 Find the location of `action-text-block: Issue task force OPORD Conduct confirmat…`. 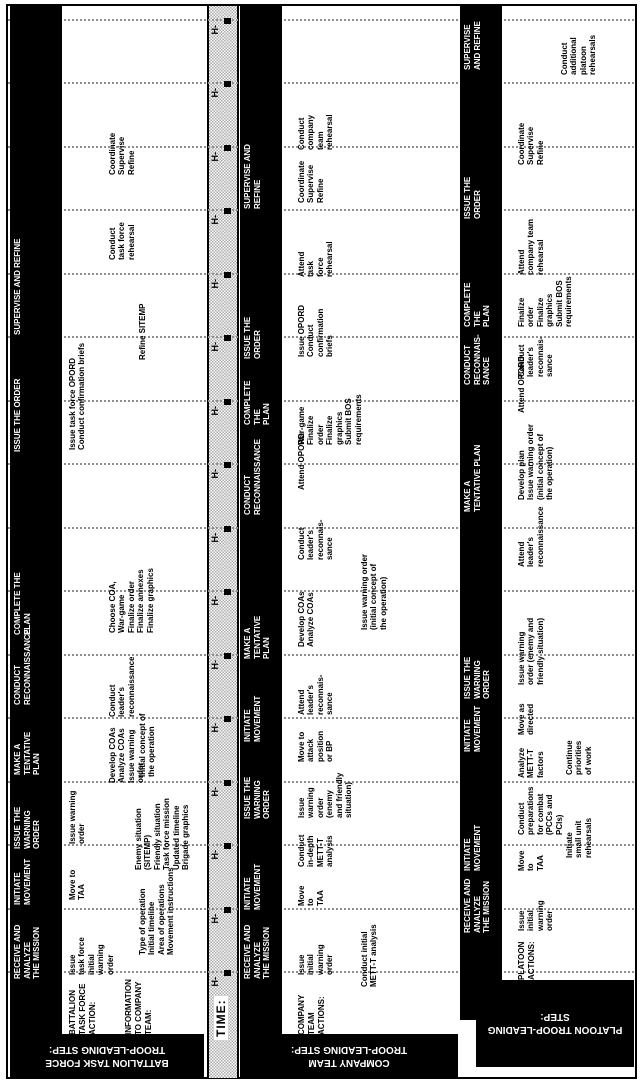

action-text-block: Issue task force OPORD Conduct confirmat… is located at coordinates (77, 396).